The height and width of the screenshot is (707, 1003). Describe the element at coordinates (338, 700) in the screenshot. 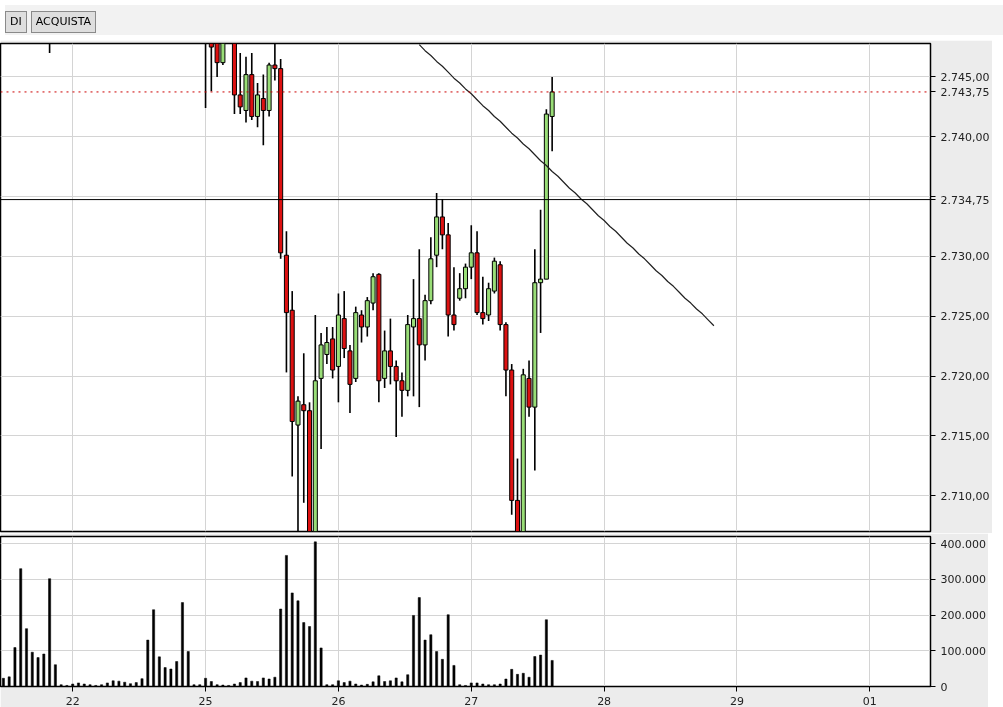

I see `x-tick-label: 26` at that location.